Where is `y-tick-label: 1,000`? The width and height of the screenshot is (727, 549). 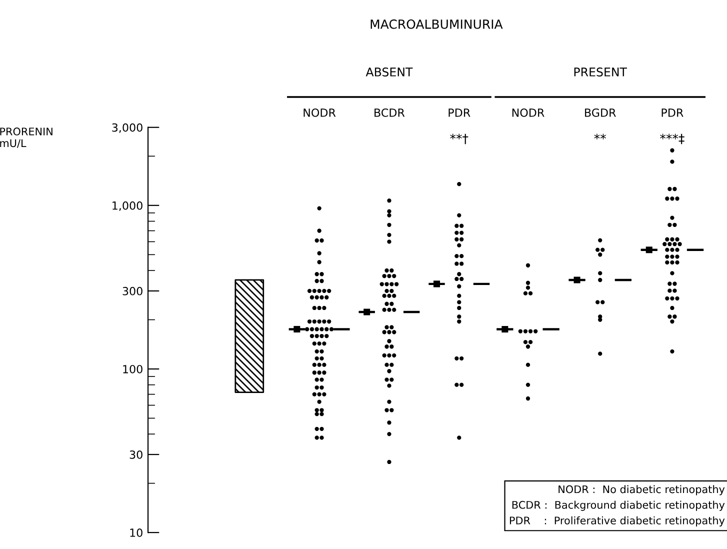 y-tick-label: 1,000 is located at coordinates (127, 206).